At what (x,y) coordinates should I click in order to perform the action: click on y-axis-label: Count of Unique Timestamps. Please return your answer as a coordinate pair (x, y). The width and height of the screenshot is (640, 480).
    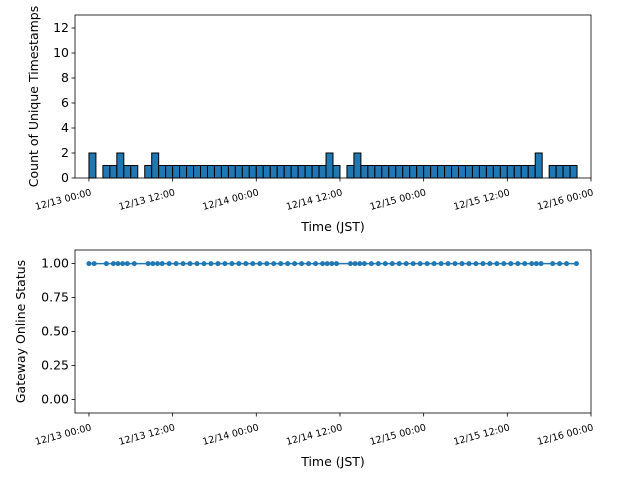
    Looking at the image, I should click on (33, 96).